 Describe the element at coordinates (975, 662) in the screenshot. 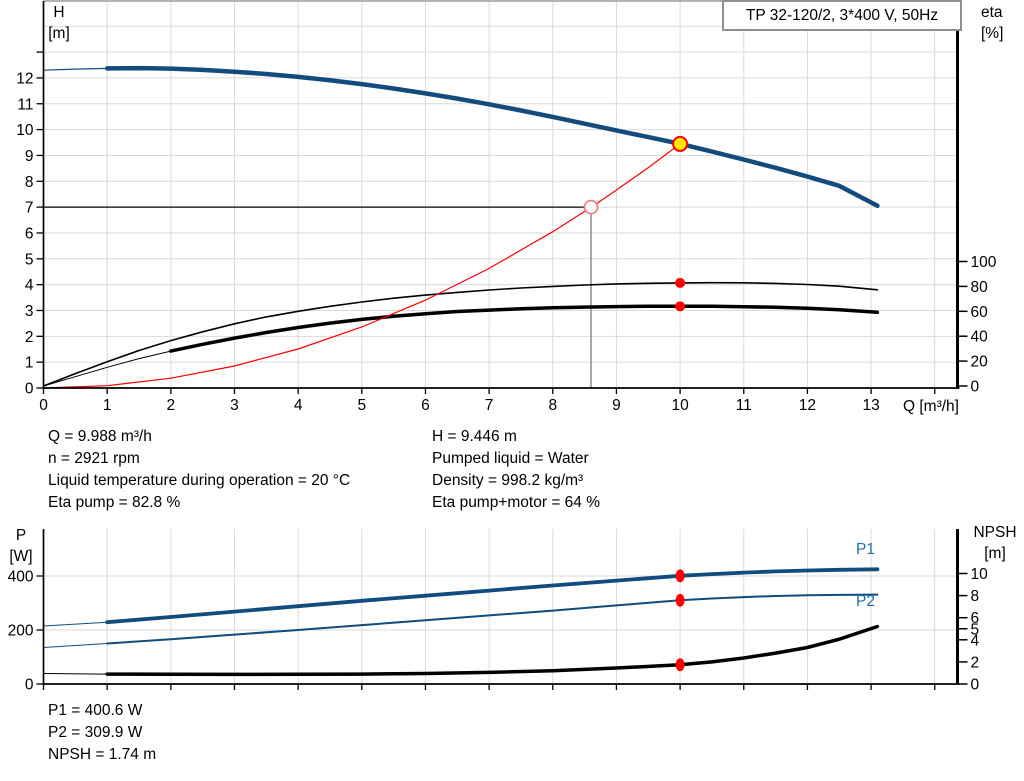

I see `right-tick-label: 2` at that location.